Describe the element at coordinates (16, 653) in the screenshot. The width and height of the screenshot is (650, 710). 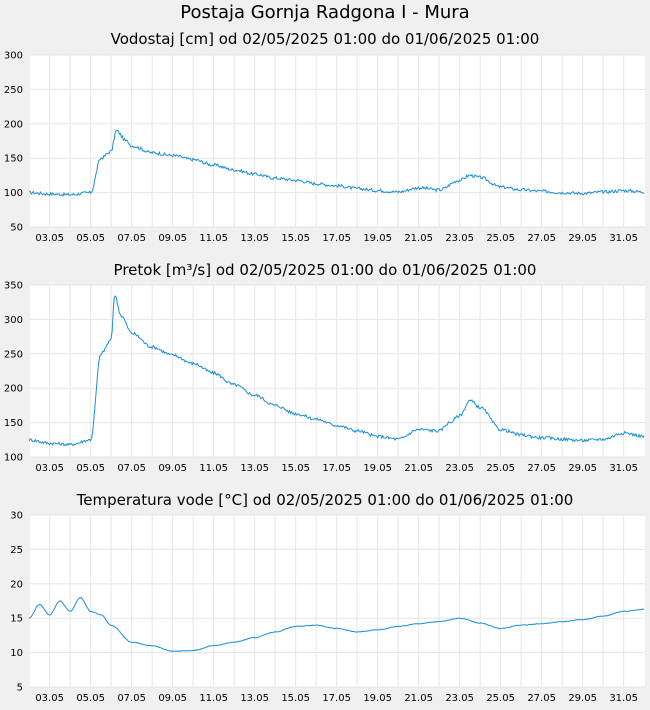
I see `y-tick-label: 10` at that location.